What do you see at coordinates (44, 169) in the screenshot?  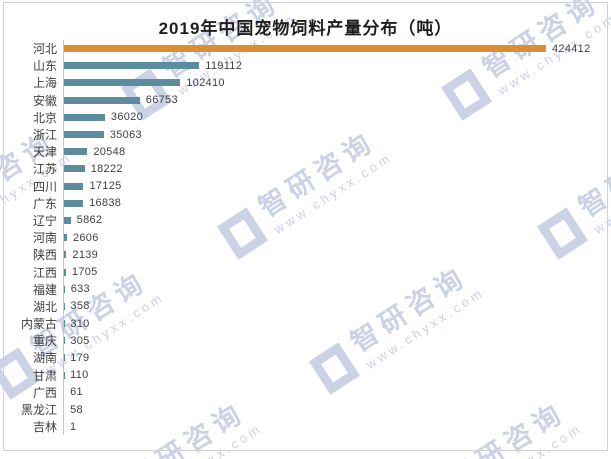 I see `category-label: 江苏` at bounding box center [44, 169].